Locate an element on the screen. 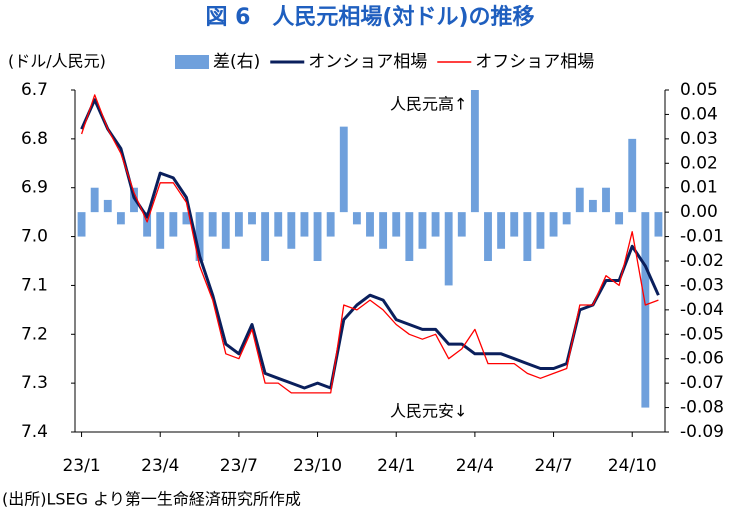  y2-tick-label: -0.05 is located at coordinates (702, 334).